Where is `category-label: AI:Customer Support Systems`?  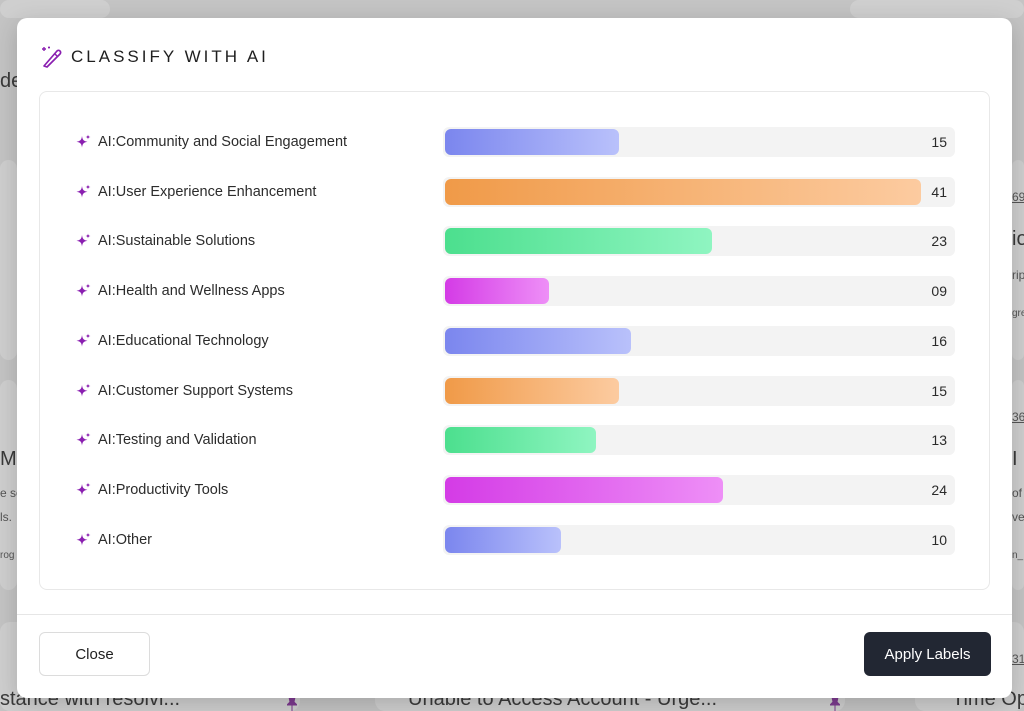 category-label: AI:Customer Support Systems is located at coordinates (183, 391).